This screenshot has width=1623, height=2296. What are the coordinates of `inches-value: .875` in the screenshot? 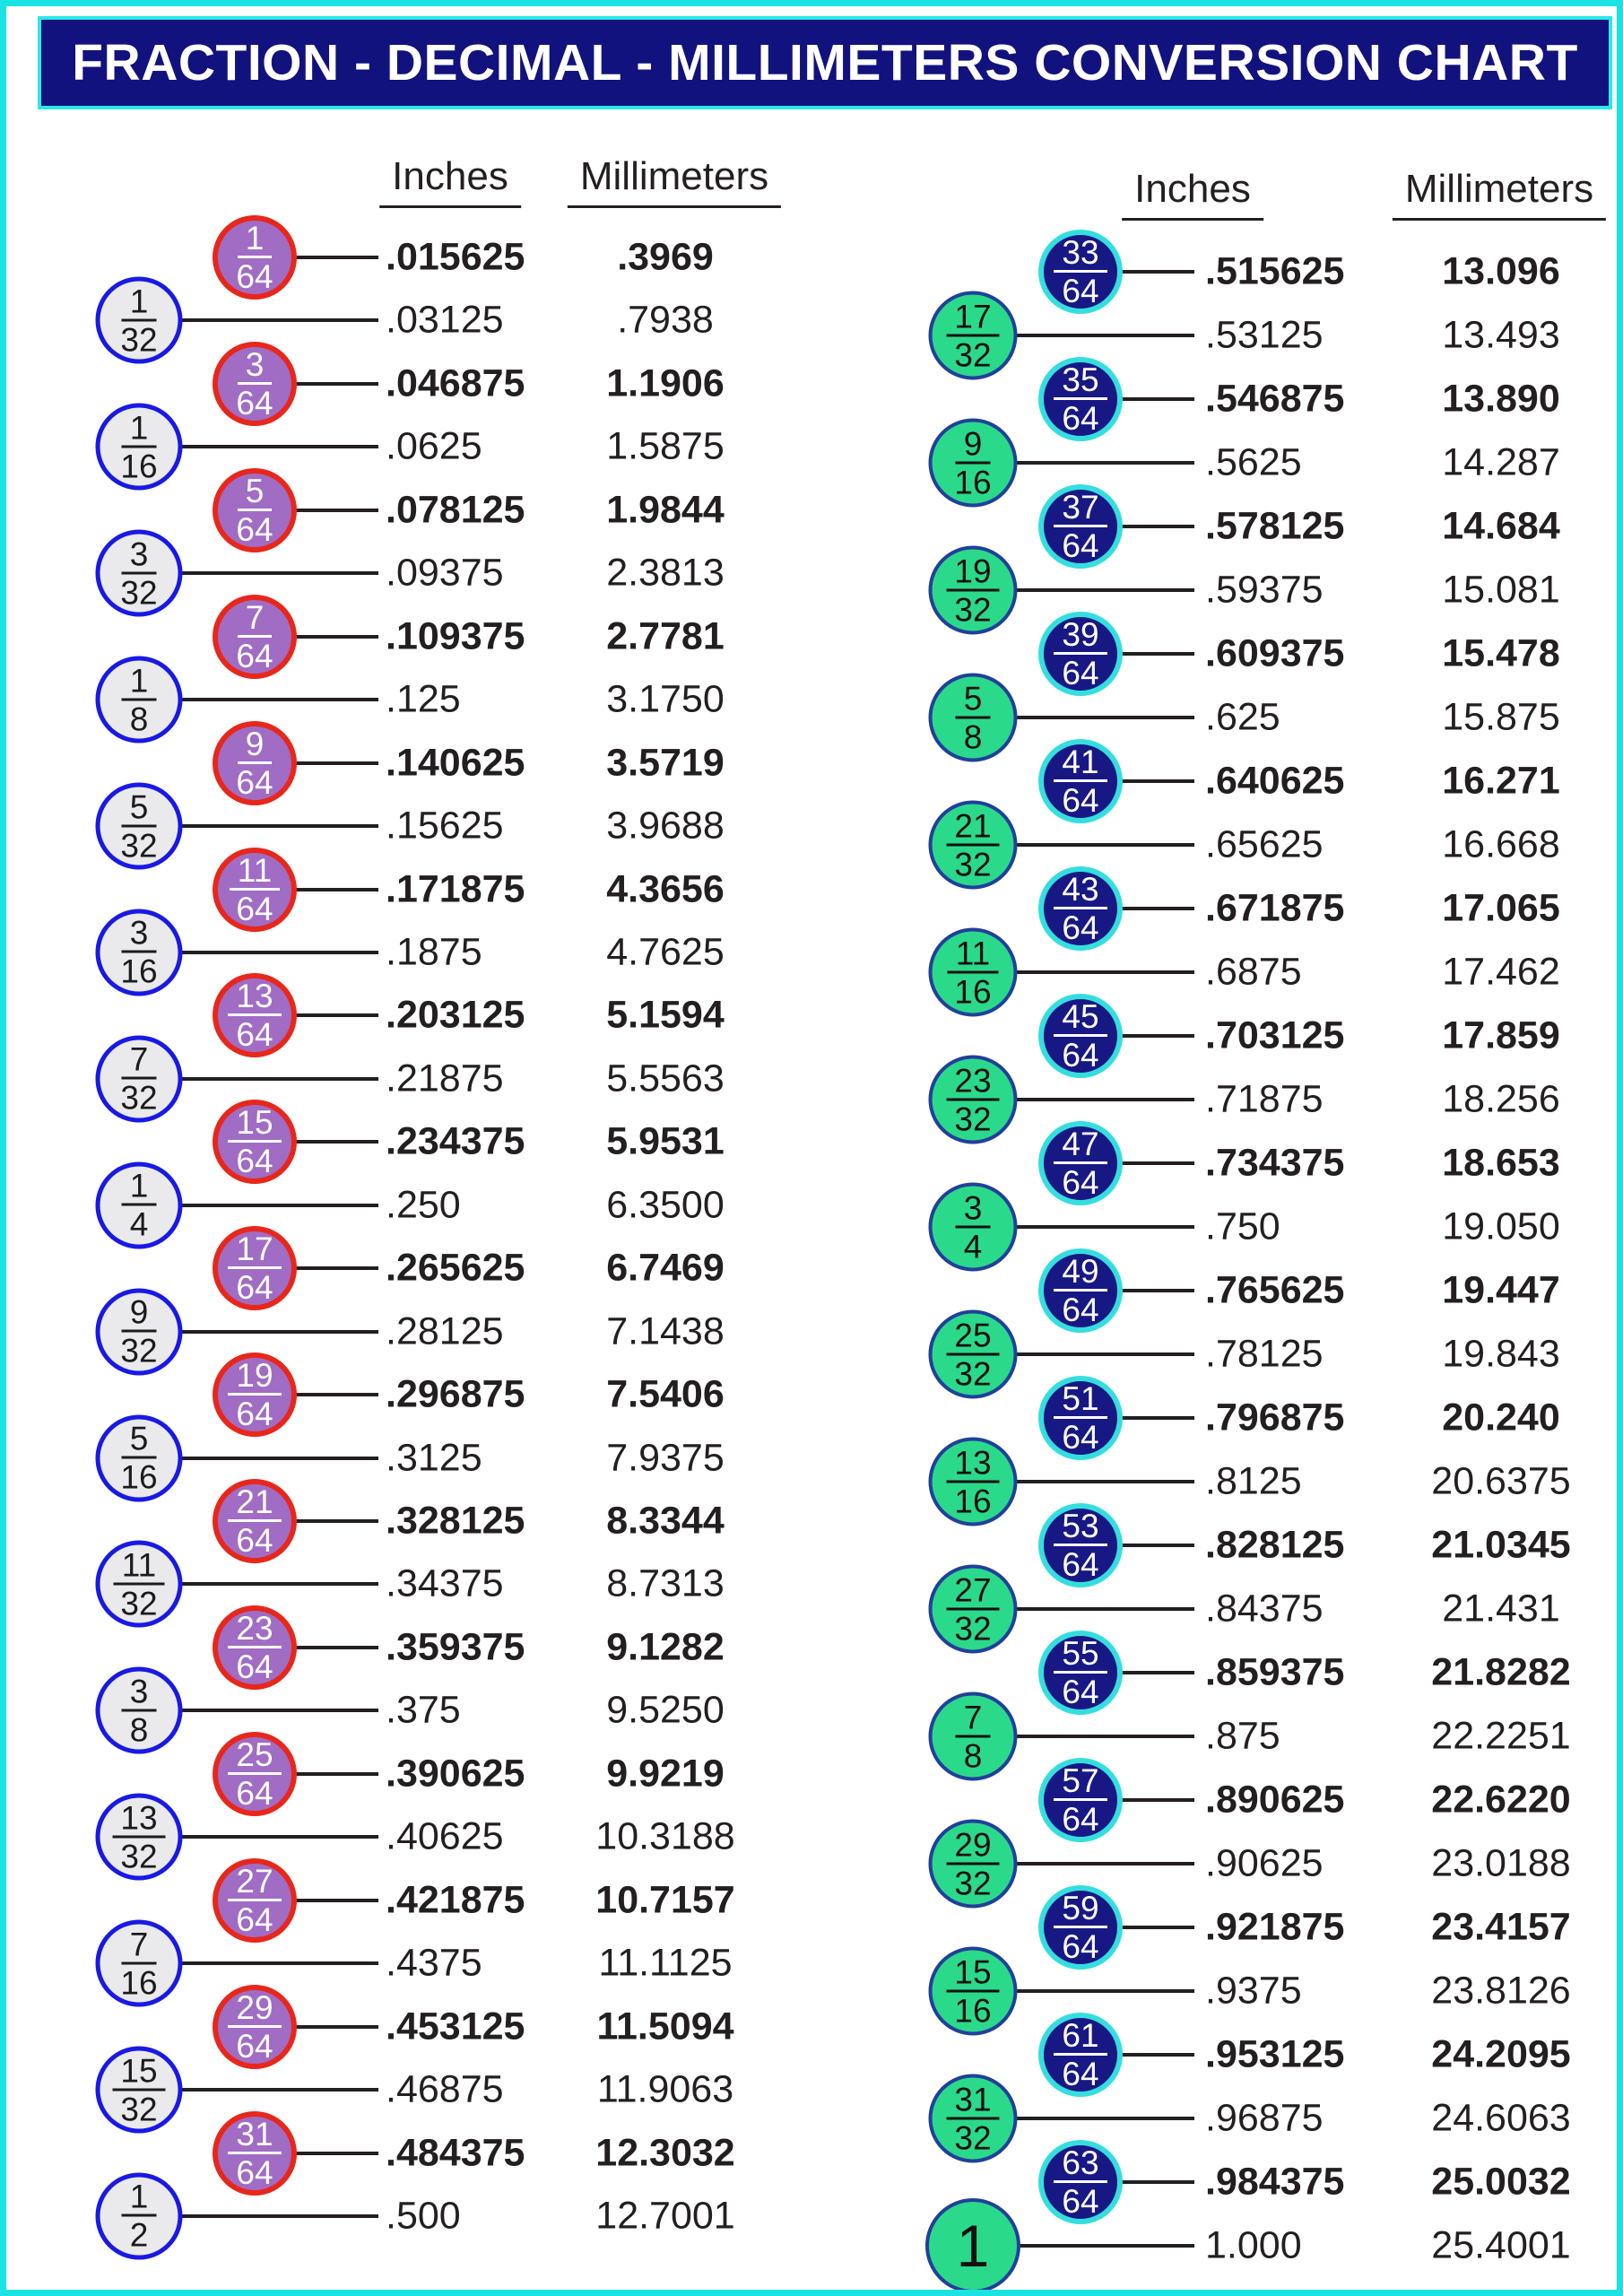 It's located at (1242, 1736).